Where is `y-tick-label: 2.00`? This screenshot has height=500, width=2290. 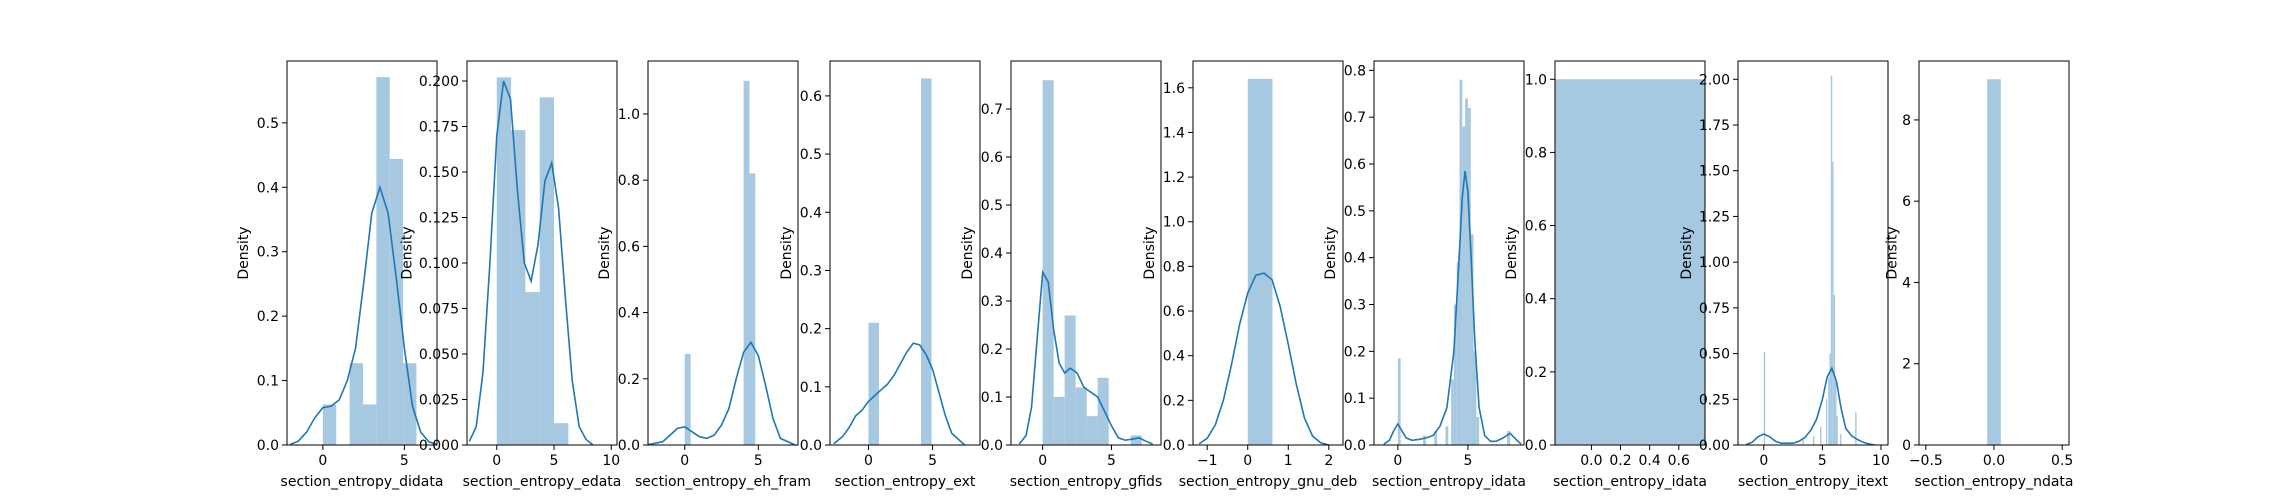
y-tick-label: 2.00 is located at coordinates (1714, 80).